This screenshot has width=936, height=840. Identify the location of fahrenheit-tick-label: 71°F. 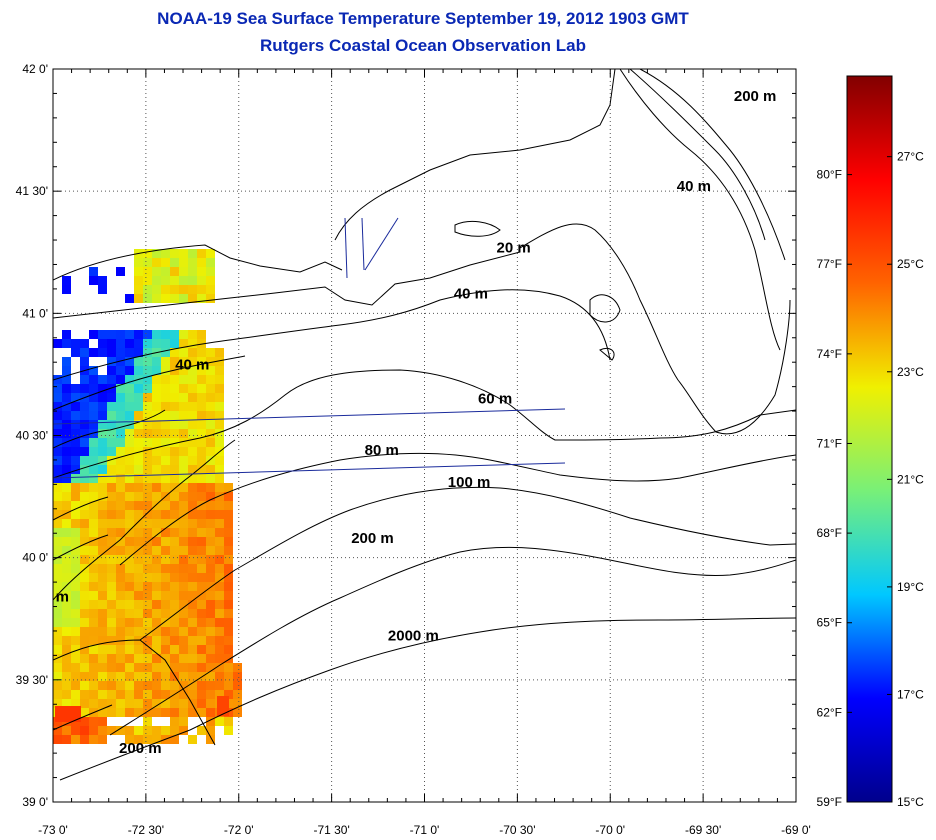
(829, 443).